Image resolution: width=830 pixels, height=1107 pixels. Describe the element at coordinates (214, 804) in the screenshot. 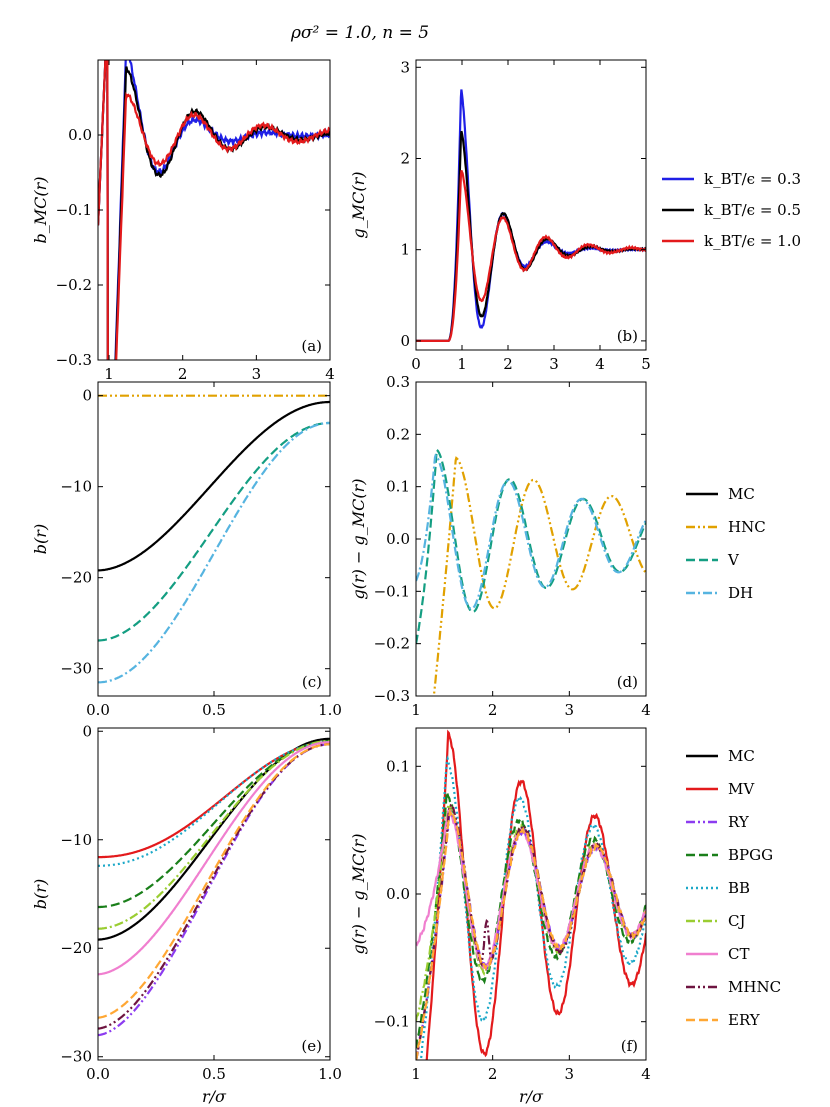

I see `series-line-bb` at that location.